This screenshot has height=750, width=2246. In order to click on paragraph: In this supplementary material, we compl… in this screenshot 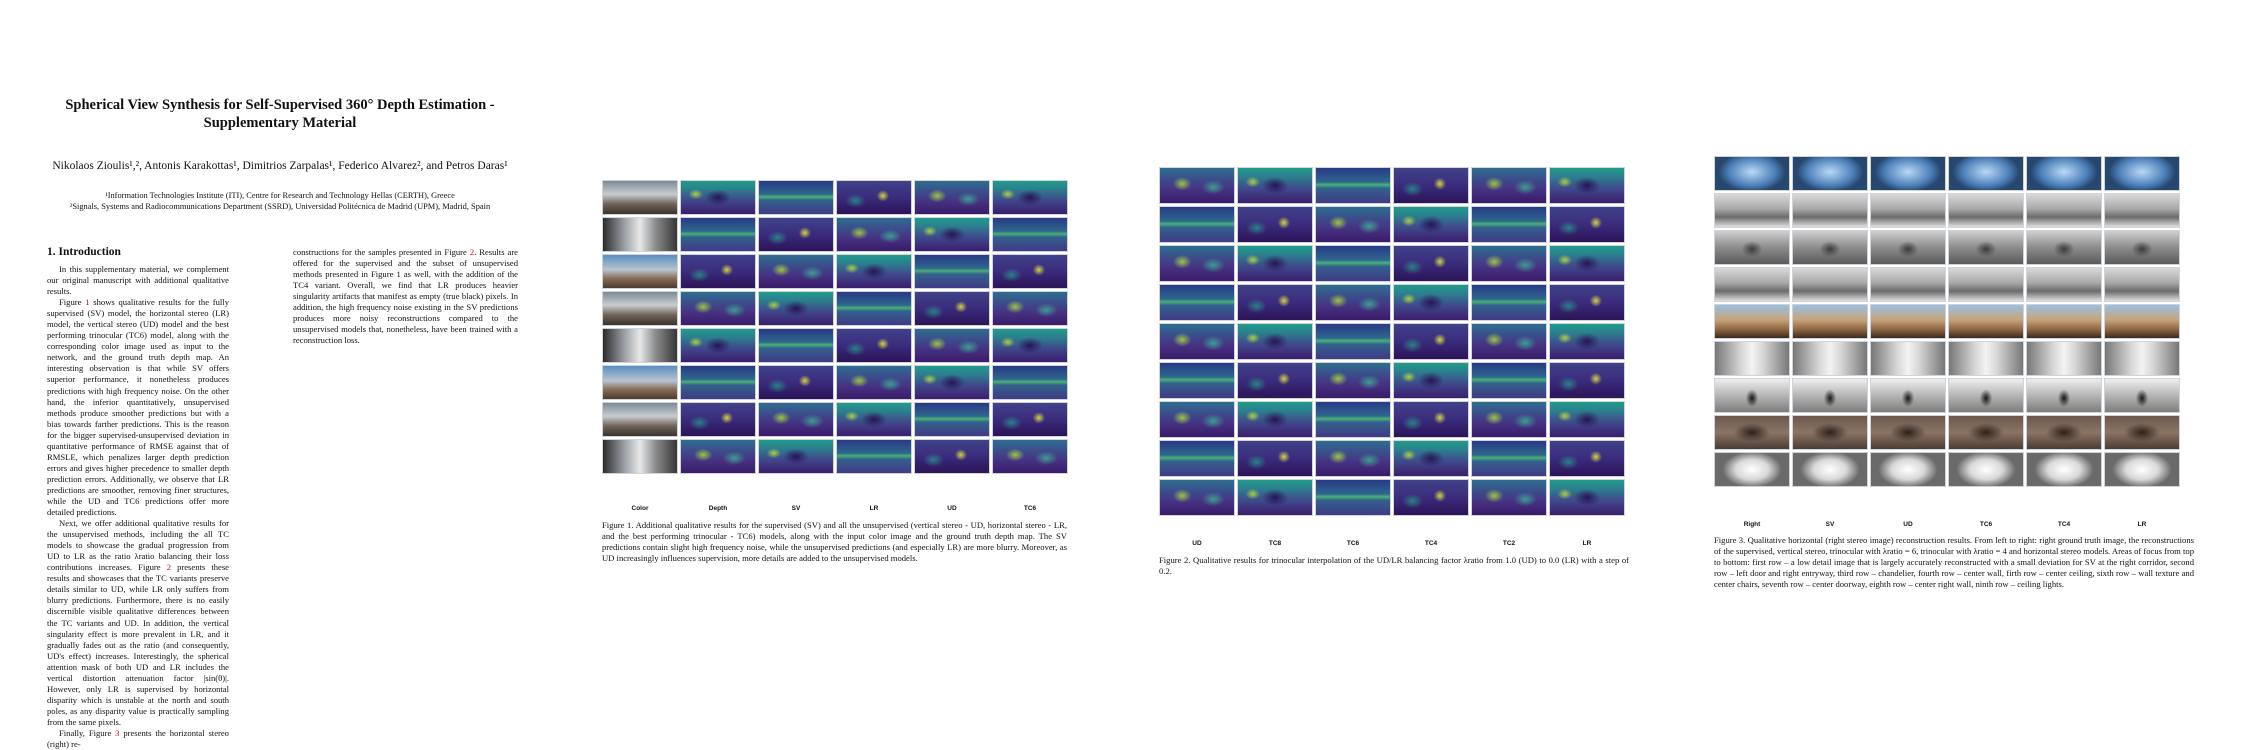, I will do `click(138, 280)`.